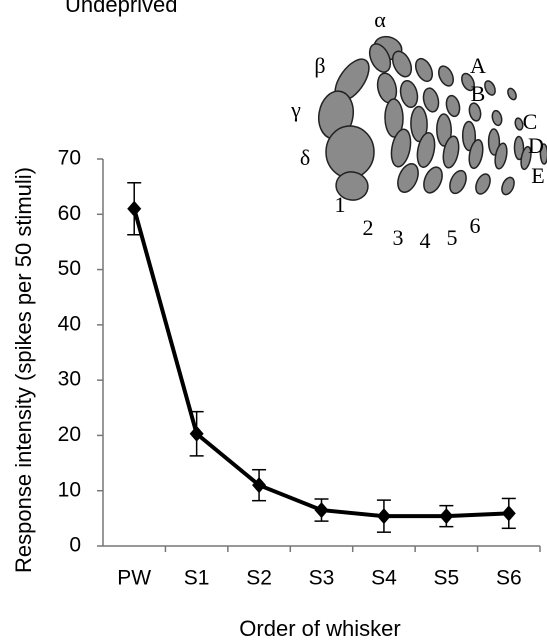 This screenshot has height=644, width=547. What do you see at coordinates (537, 175) in the screenshot?
I see `row-label: E` at bounding box center [537, 175].